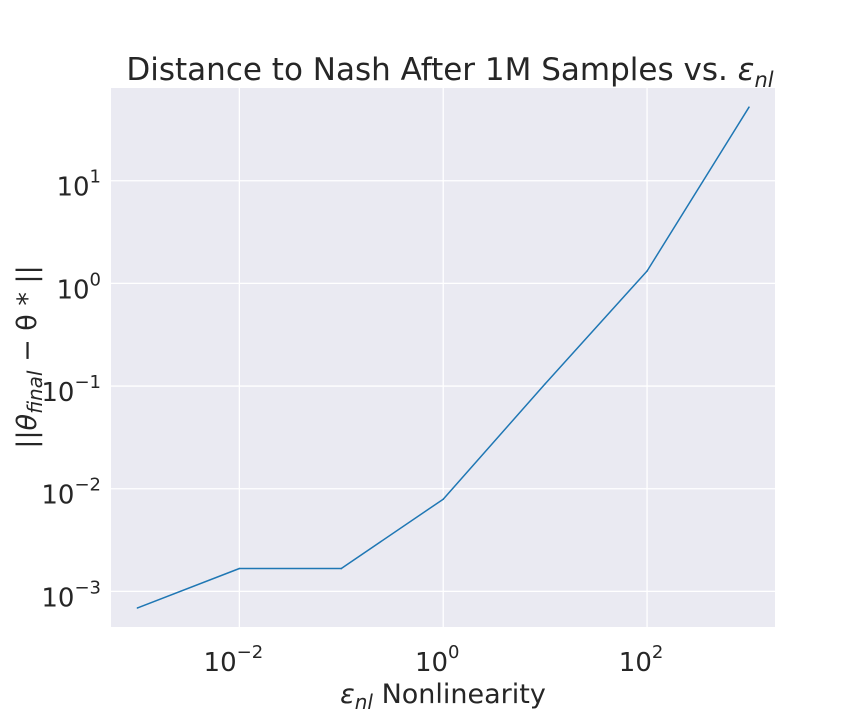 This screenshot has width=864, height=720. What do you see at coordinates (78, 287) in the screenshot?
I see `y-tick-label: 10⁰` at bounding box center [78, 287].